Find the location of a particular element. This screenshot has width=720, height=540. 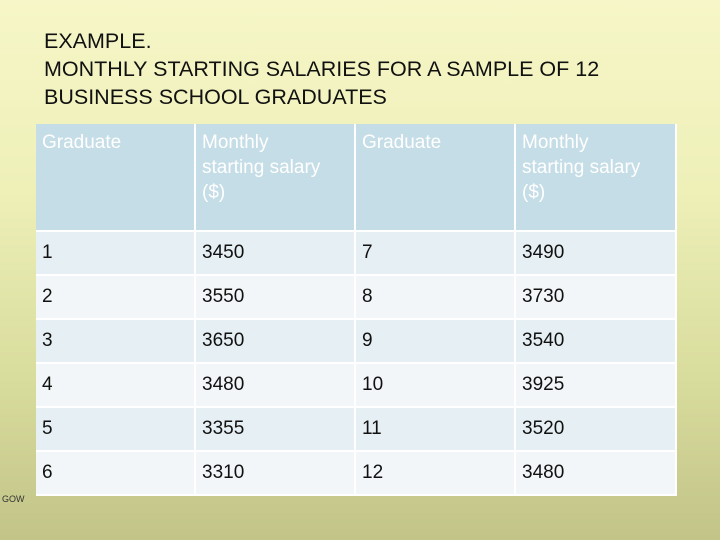

table-row: 5 3355 11 3520 is located at coordinates (356, 430).